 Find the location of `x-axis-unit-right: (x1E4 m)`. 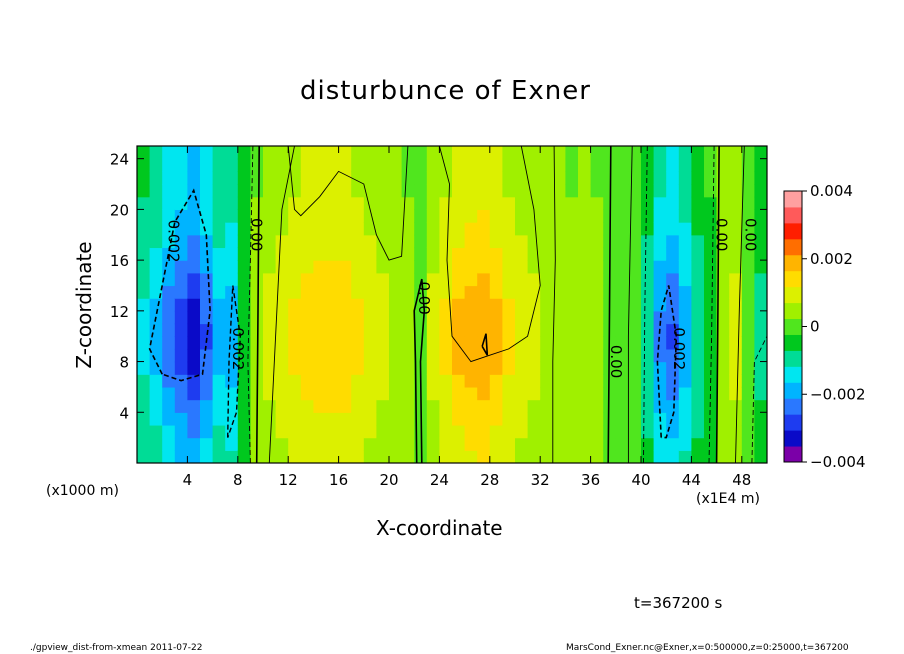

x-axis-unit-right: (x1E4 m) is located at coordinates (728, 499).